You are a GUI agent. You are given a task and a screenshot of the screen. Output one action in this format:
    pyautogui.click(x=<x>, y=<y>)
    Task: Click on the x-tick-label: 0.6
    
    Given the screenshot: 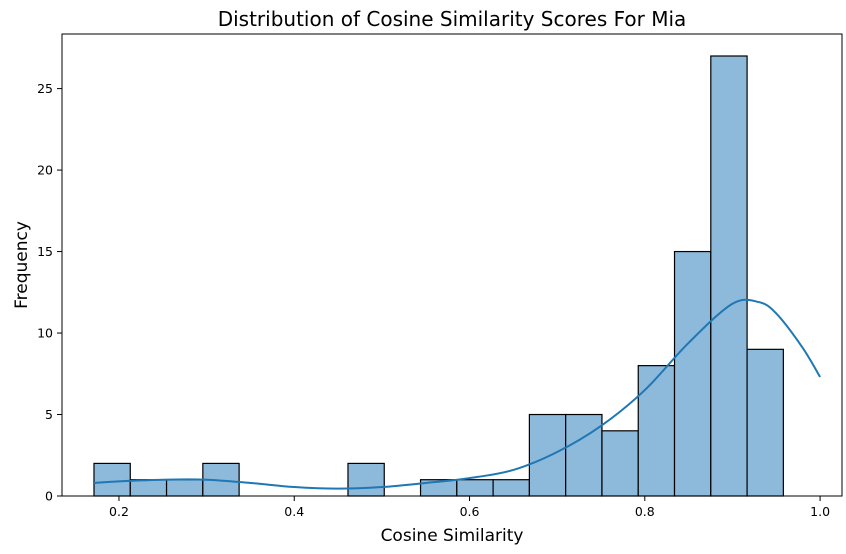 What is the action you would take?
    pyautogui.click(x=470, y=511)
    